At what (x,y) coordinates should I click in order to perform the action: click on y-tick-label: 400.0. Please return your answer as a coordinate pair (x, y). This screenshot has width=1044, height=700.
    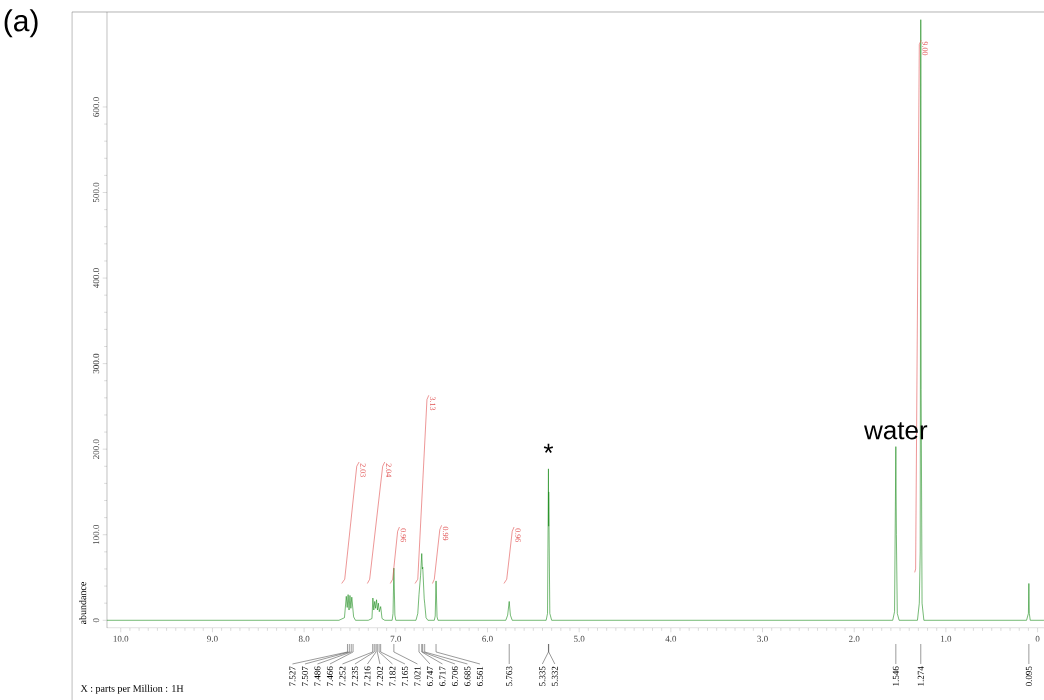
    Looking at the image, I should click on (96, 278).